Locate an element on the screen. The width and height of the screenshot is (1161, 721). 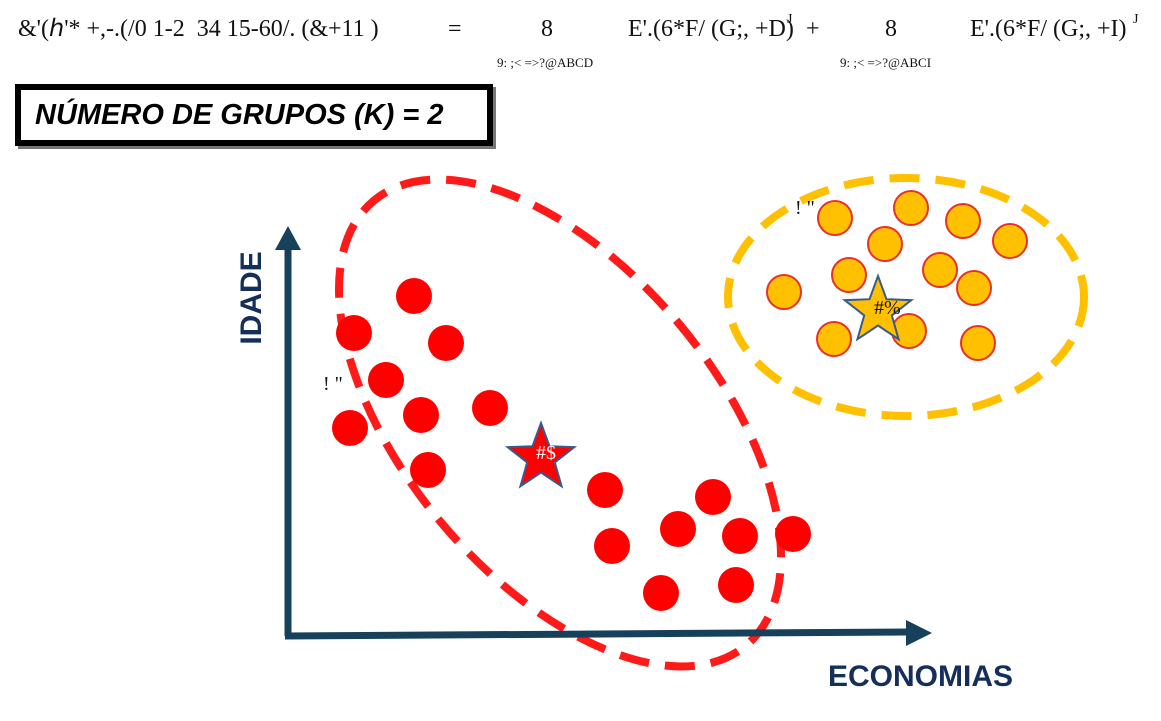
formula-term-2: E'.(6*F/ (G;, +I) is located at coordinates (1048, 29).